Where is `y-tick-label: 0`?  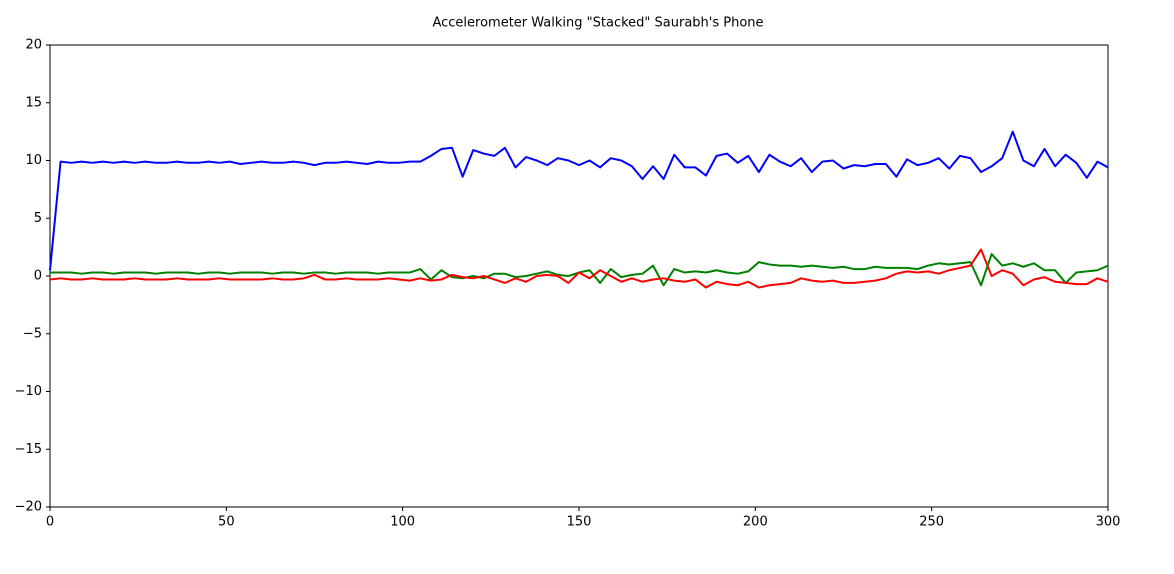 y-tick-label: 0 is located at coordinates (38, 276).